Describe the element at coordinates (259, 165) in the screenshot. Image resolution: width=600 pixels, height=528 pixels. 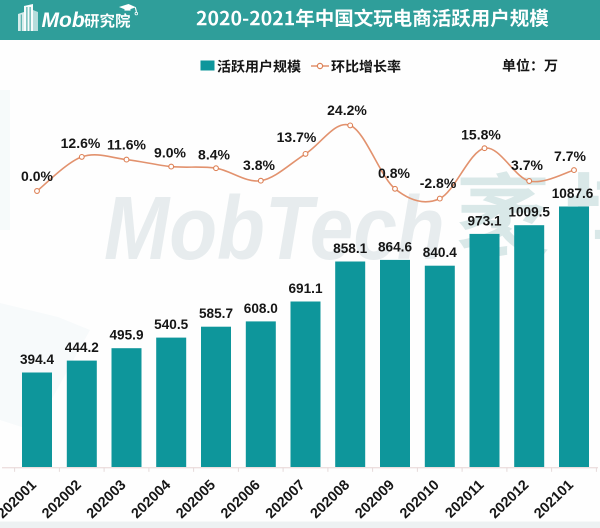
I see `svg-text: 3.8%` at that location.